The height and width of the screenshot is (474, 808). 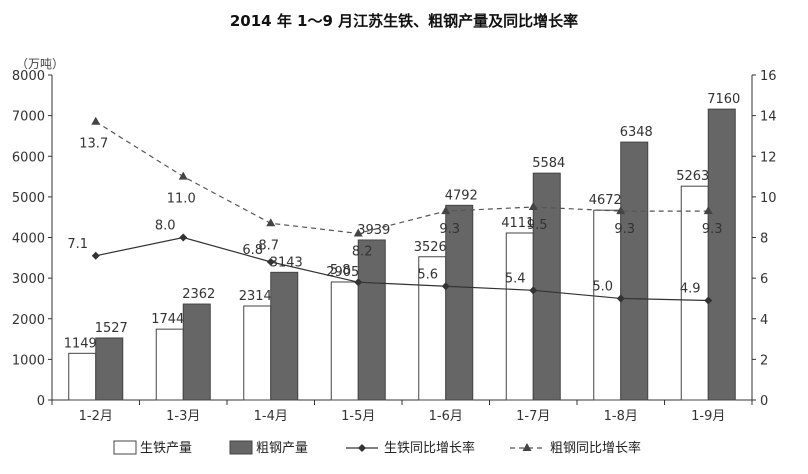 I want to click on steel-output-label: 7160, so click(x=723, y=99).